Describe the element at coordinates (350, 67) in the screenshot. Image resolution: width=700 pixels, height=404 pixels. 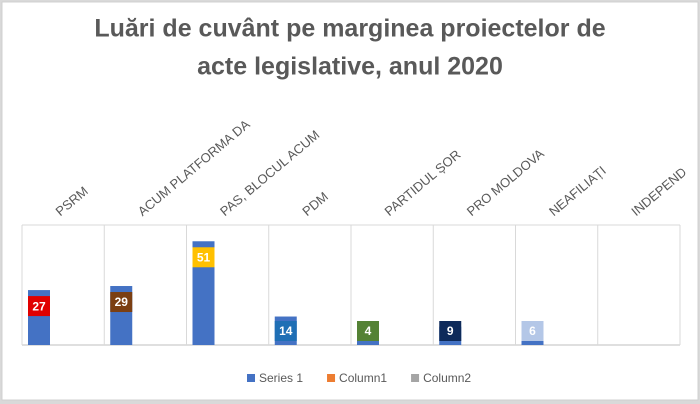
I see `chart-title: acte legislative, anul 2020` at that location.